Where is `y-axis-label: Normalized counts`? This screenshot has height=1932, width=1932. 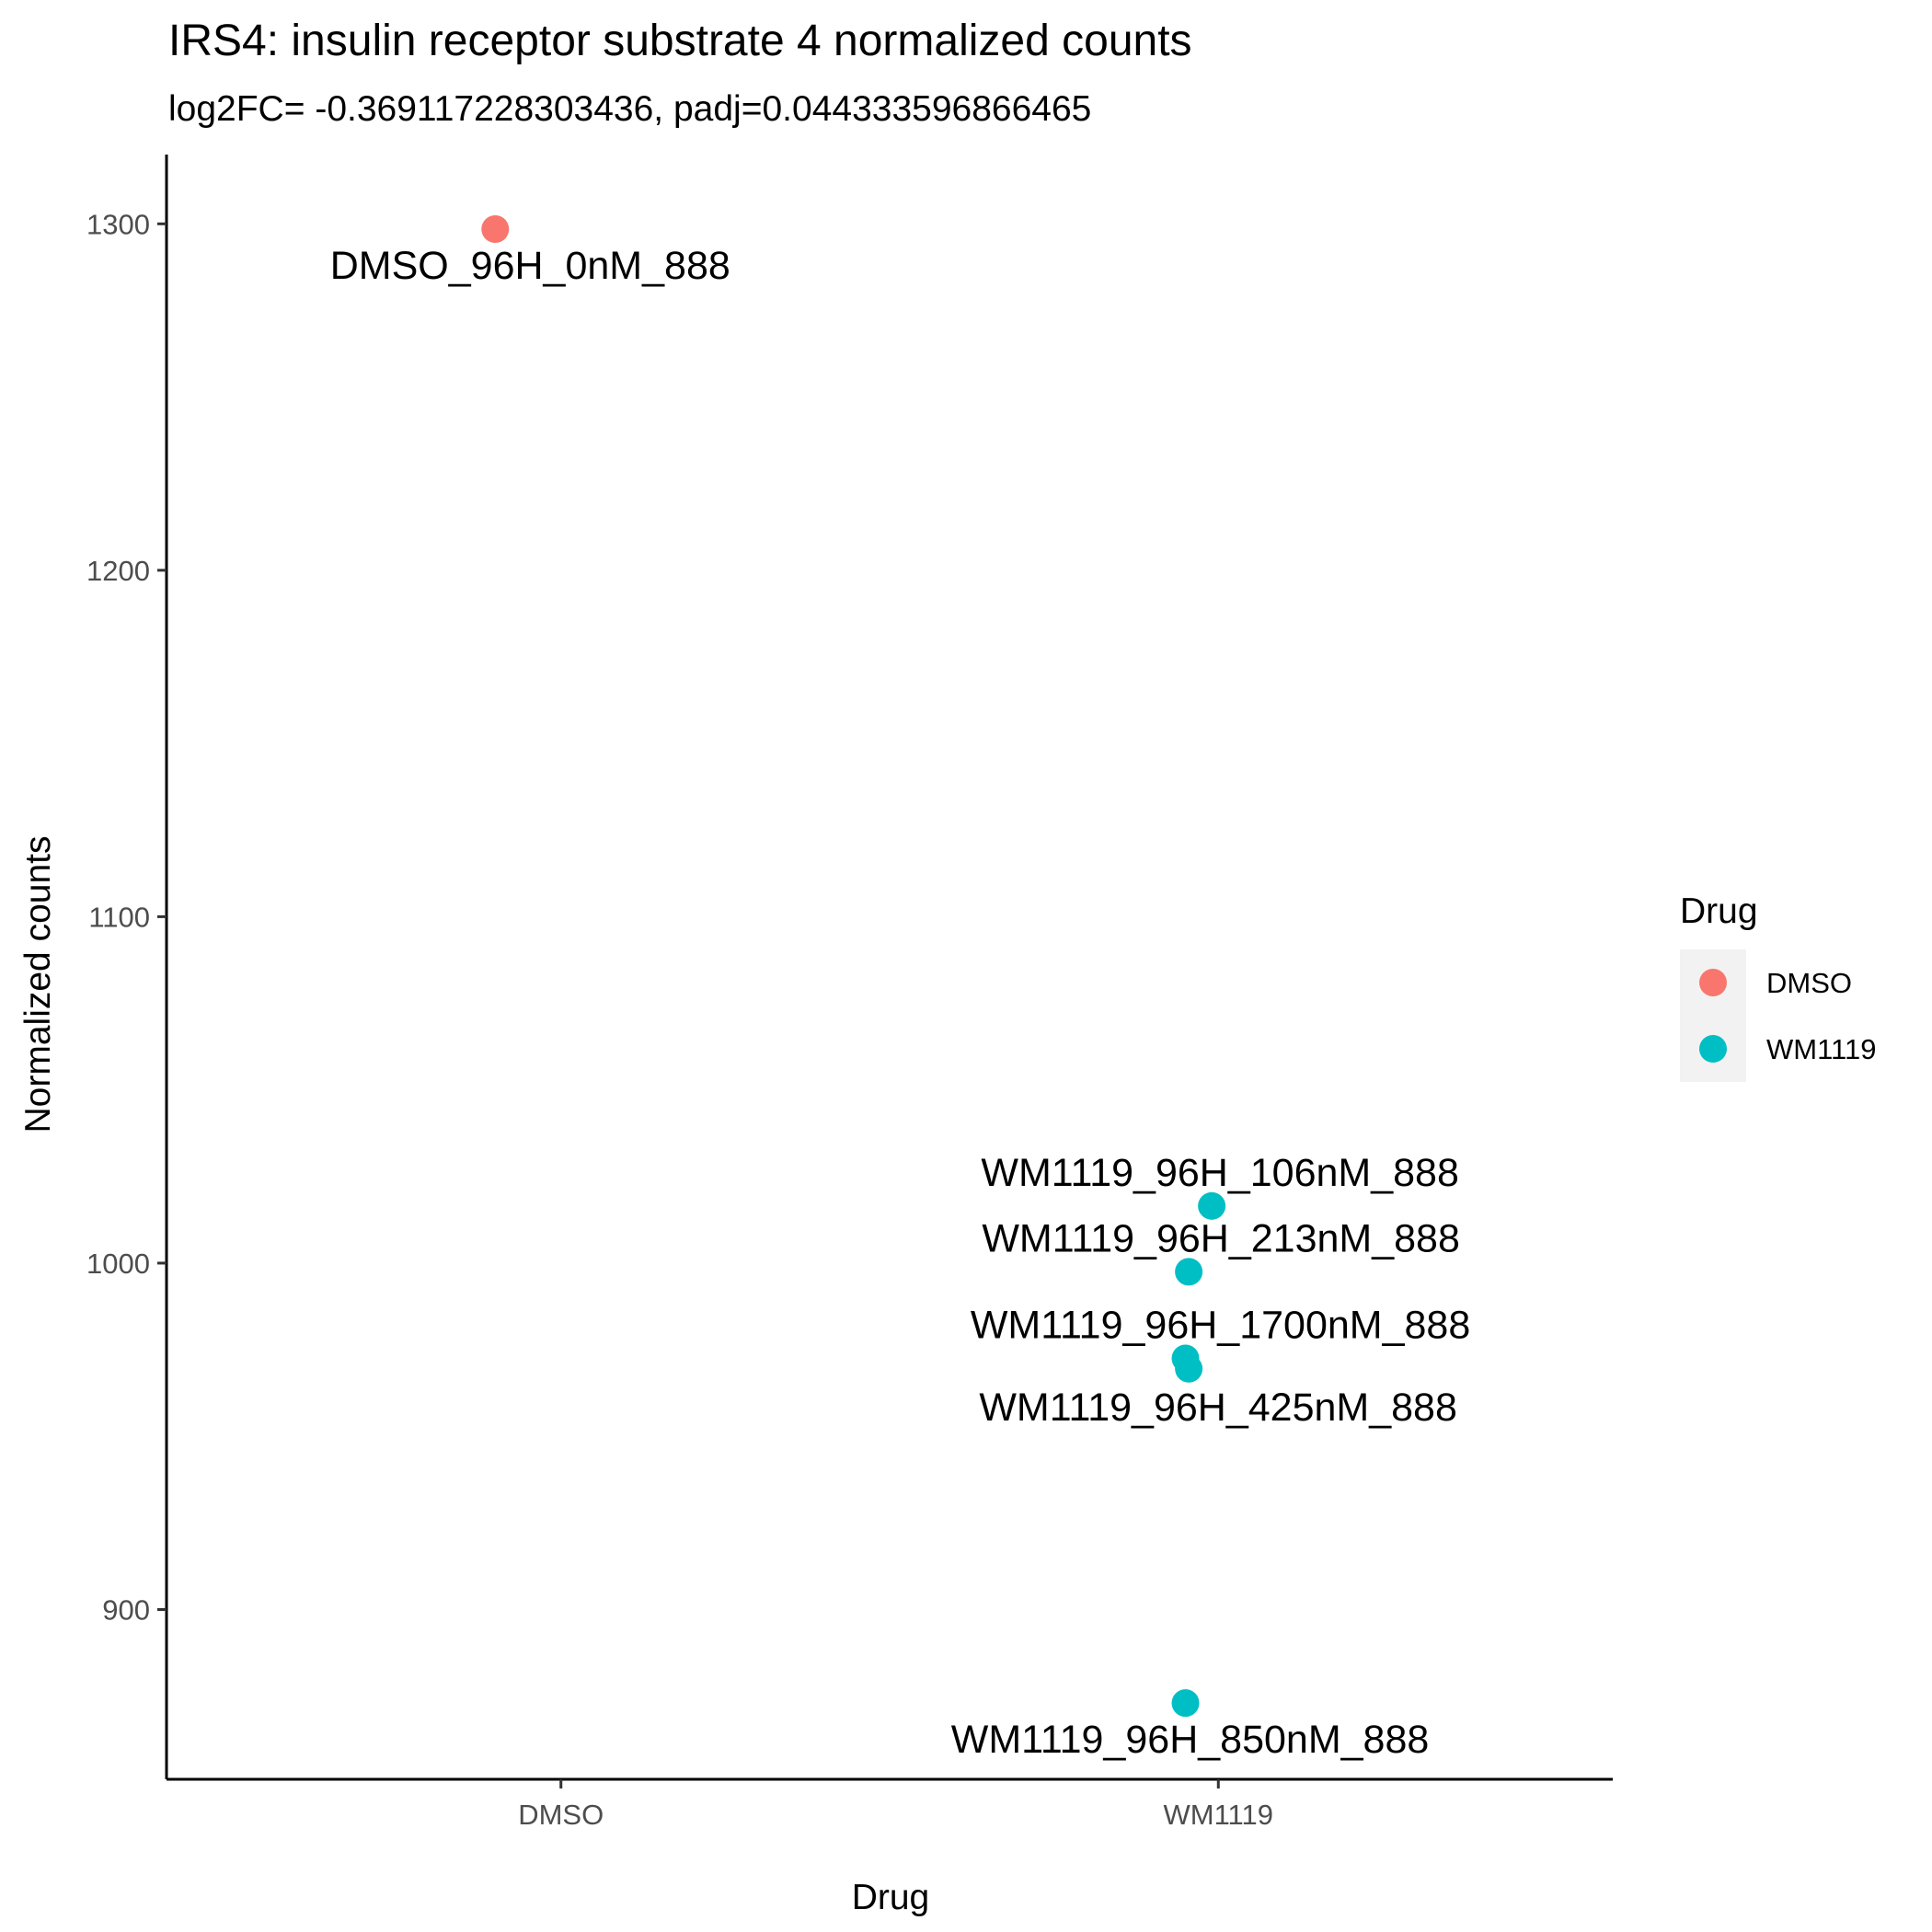
y-axis-label: Normalized counts is located at coordinates (38, 984).